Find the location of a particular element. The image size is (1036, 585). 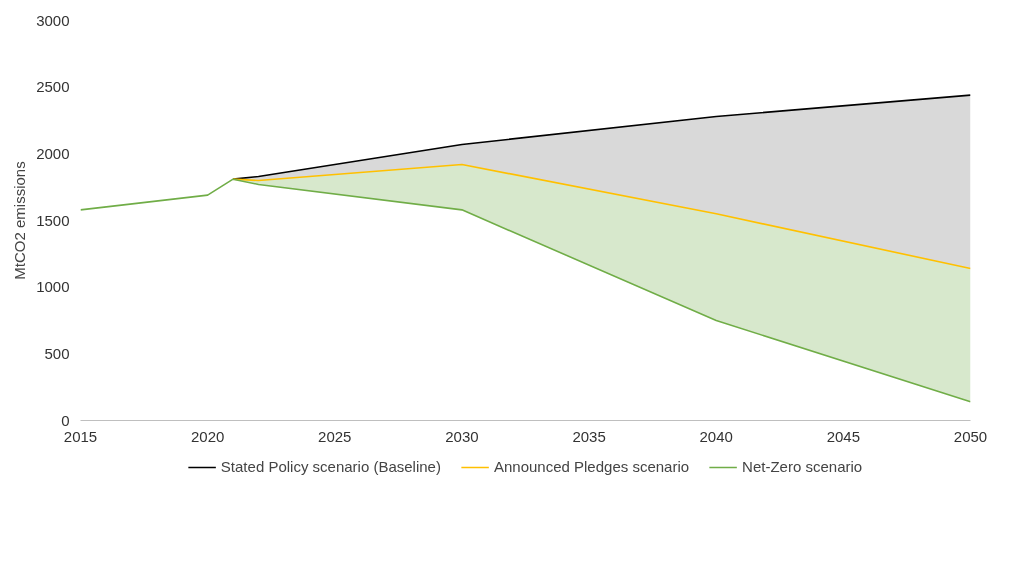

y-tick-label: 0 is located at coordinates (65, 420).